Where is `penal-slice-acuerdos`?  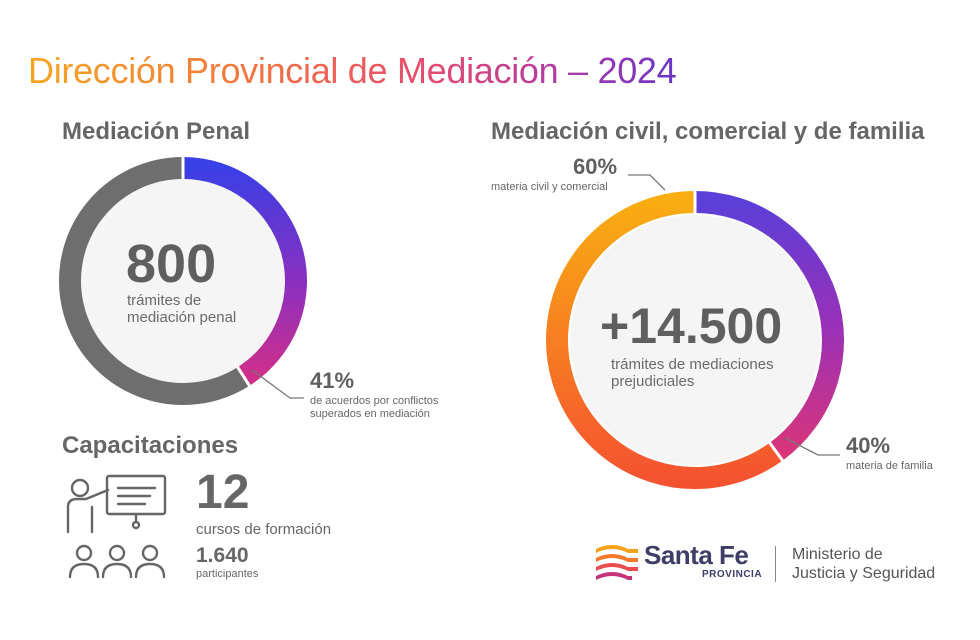
penal-slice-acuerdos is located at coordinates (244, 271).